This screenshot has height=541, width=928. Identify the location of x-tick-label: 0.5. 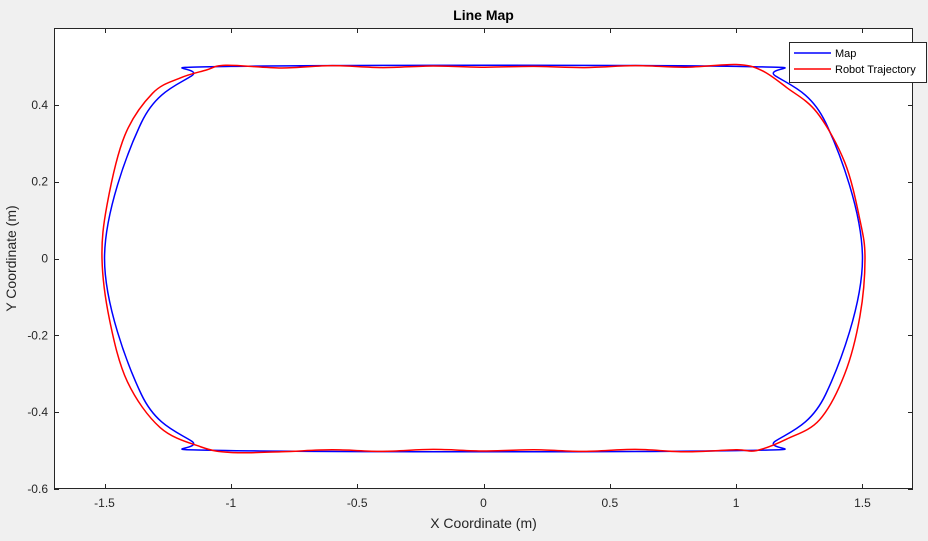
(609, 503).